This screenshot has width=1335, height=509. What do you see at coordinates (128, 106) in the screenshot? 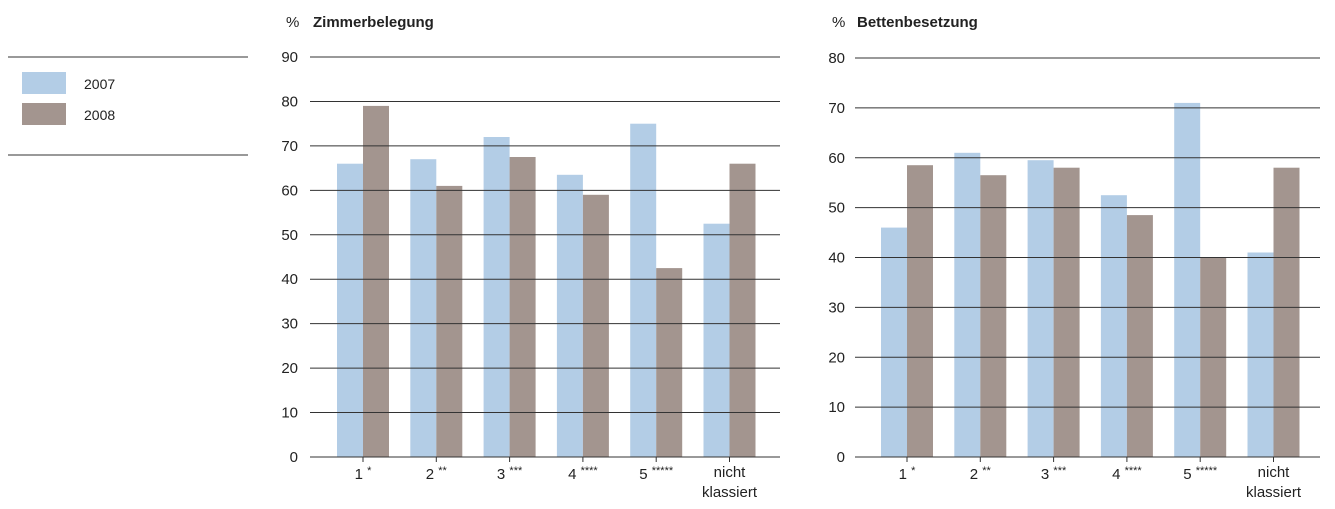
I see `legend: 2007 2008` at bounding box center [128, 106].